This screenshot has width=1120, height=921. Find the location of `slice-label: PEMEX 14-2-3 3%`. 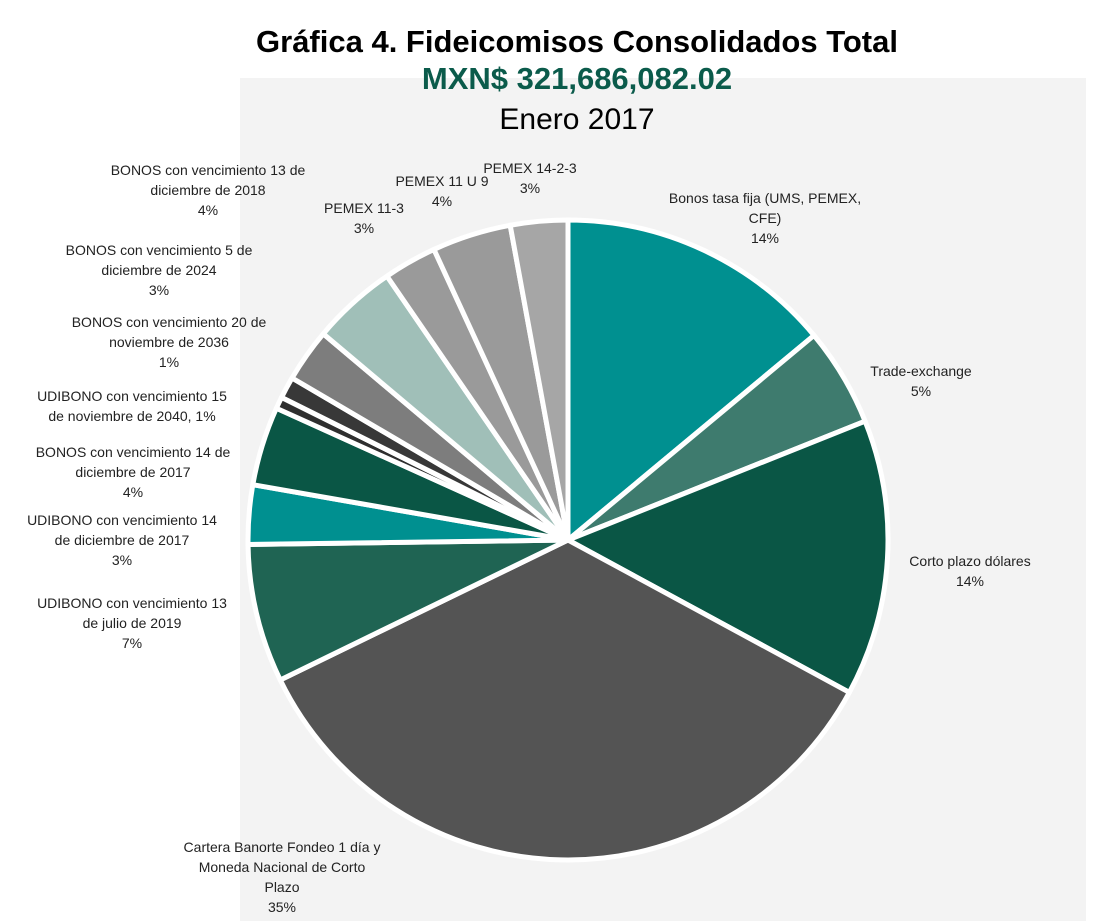

slice-label: PEMEX 14-2-3 3% is located at coordinates (530, 178).